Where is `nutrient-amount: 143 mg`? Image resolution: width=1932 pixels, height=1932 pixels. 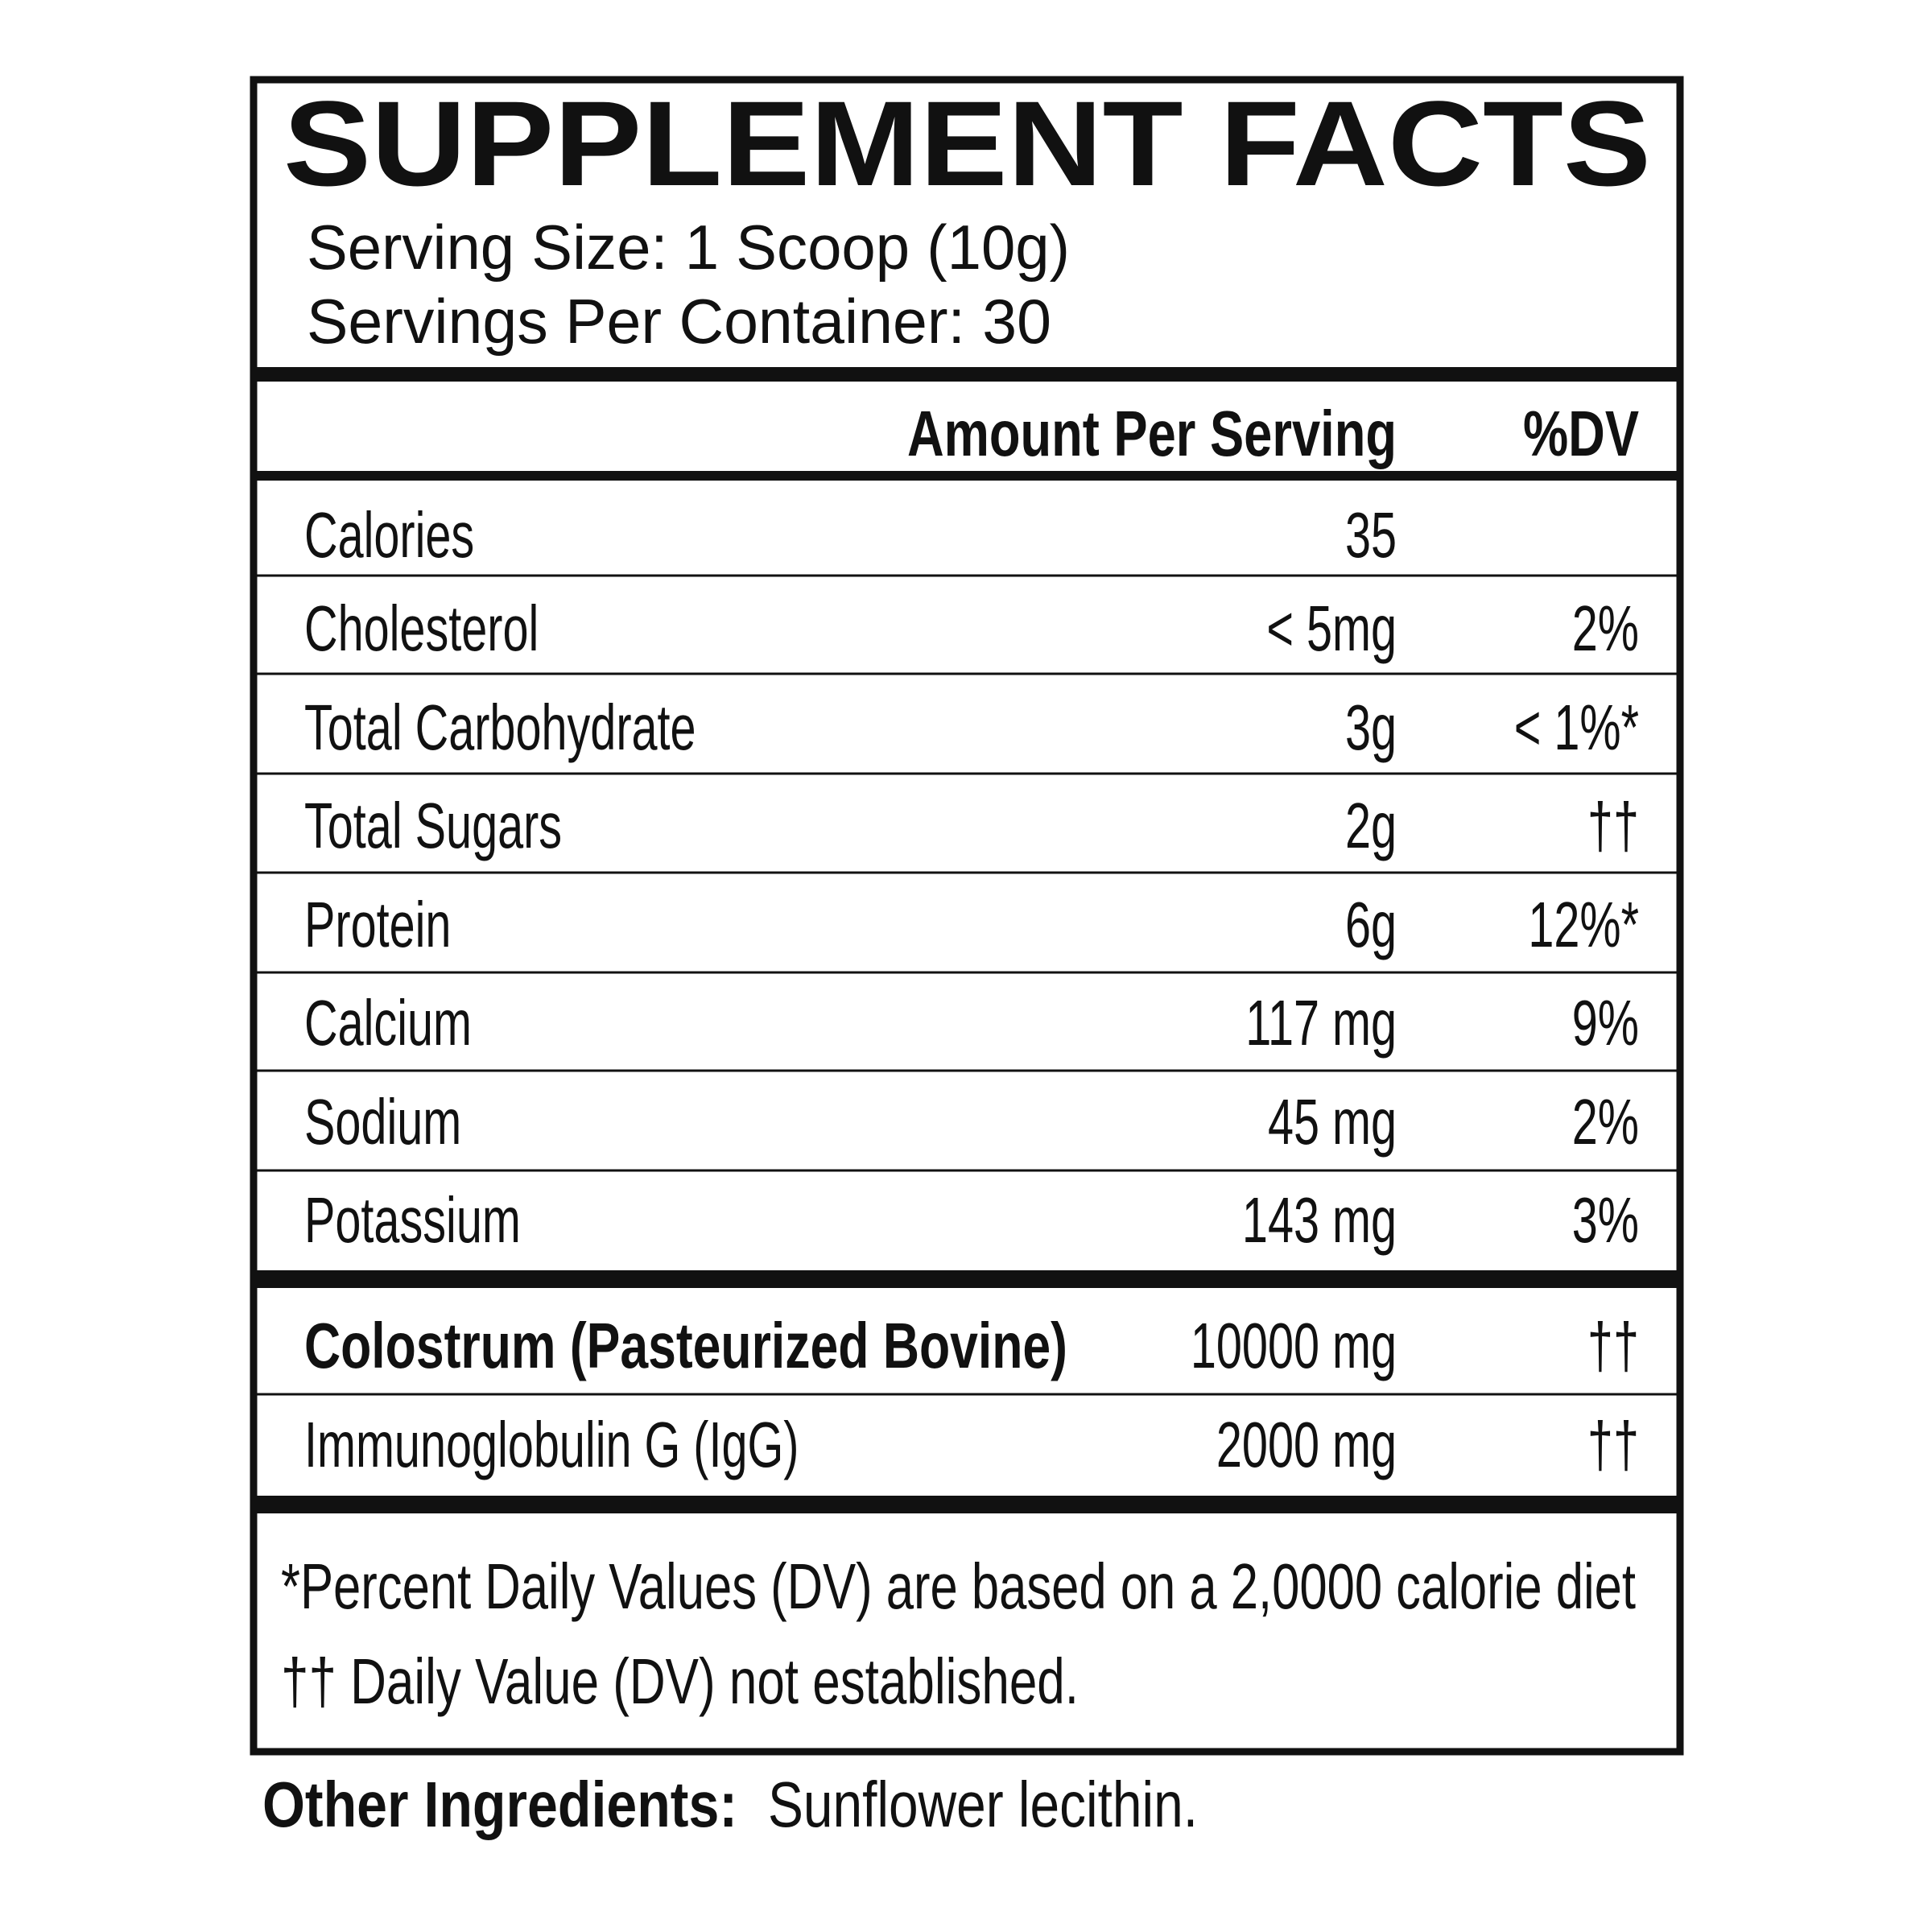
nutrient-amount: 143 mg is located at coordinates (1319, 1220).